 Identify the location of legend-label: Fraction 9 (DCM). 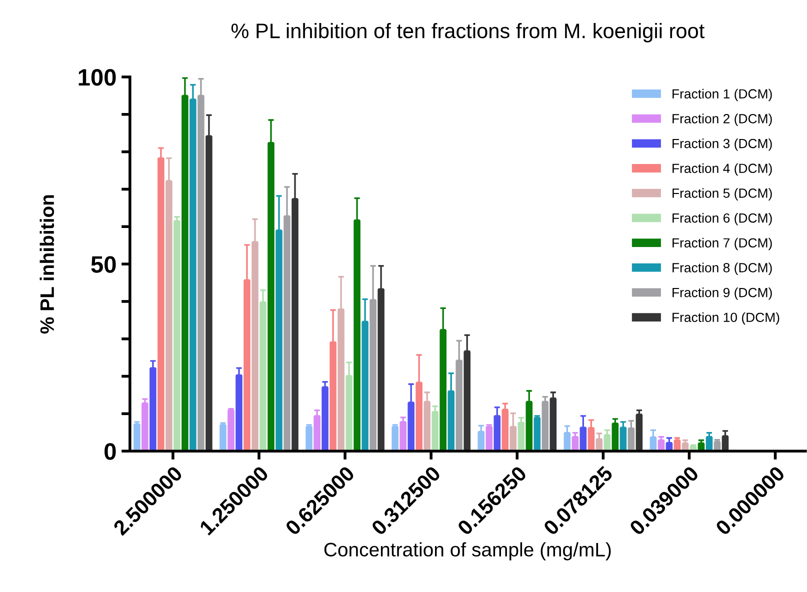
(722, 294).